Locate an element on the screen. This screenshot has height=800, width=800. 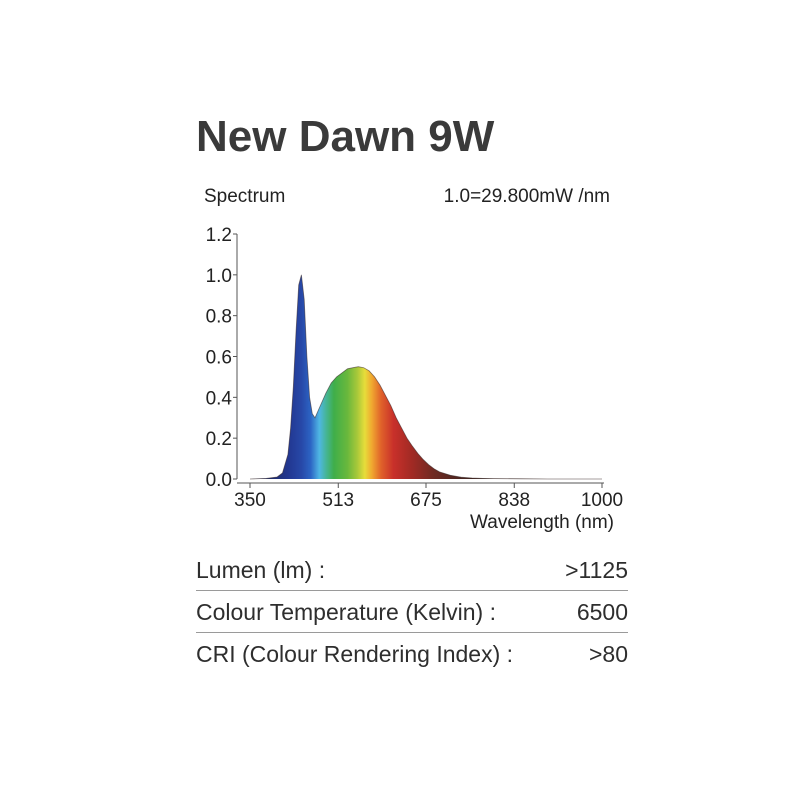
x-tick-label: 513 is located at coordinates (338, 500).